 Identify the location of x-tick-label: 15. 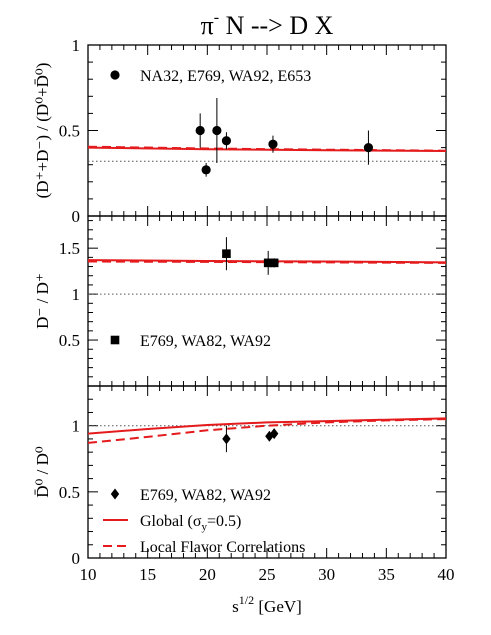
(147, 574).